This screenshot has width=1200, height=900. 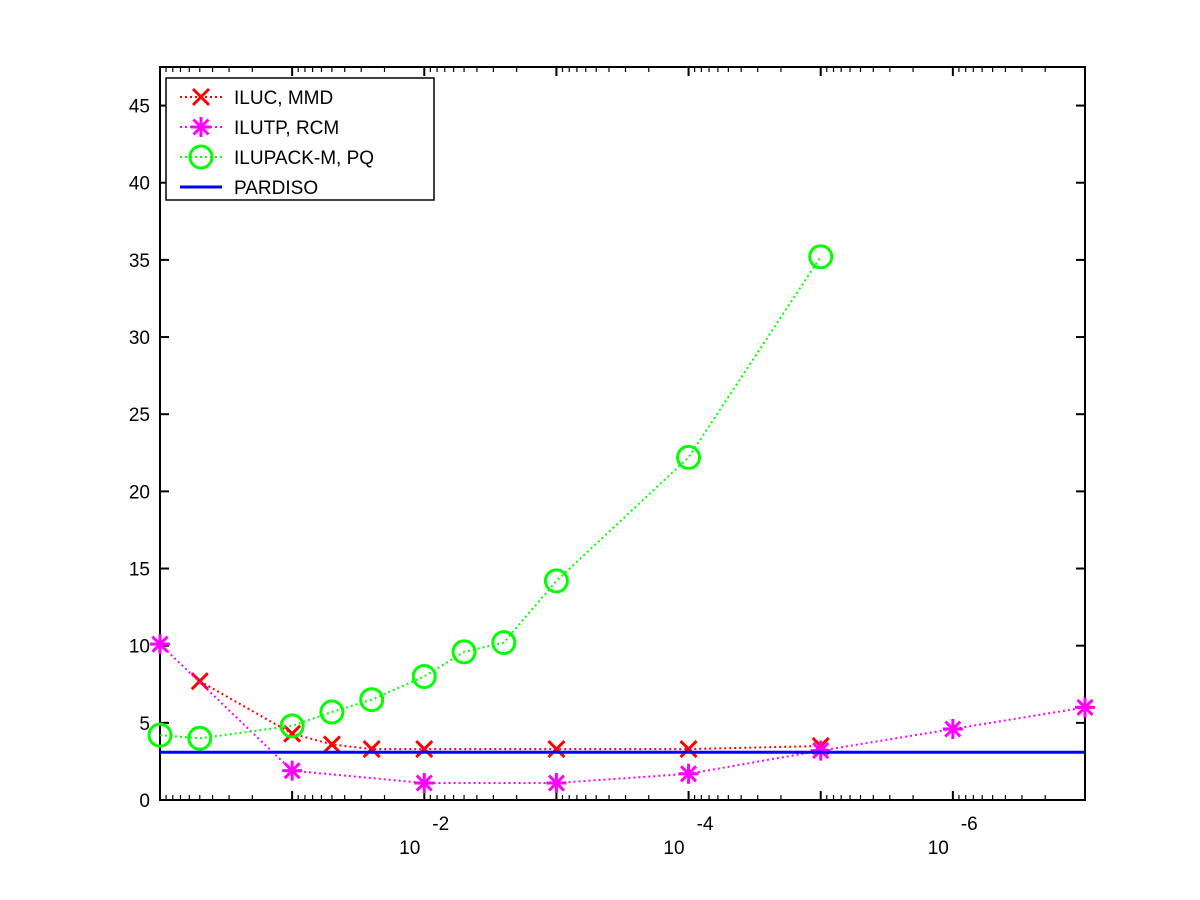 I want to click on x-tick-label-exponent: -2, so click(x=440, y=824).